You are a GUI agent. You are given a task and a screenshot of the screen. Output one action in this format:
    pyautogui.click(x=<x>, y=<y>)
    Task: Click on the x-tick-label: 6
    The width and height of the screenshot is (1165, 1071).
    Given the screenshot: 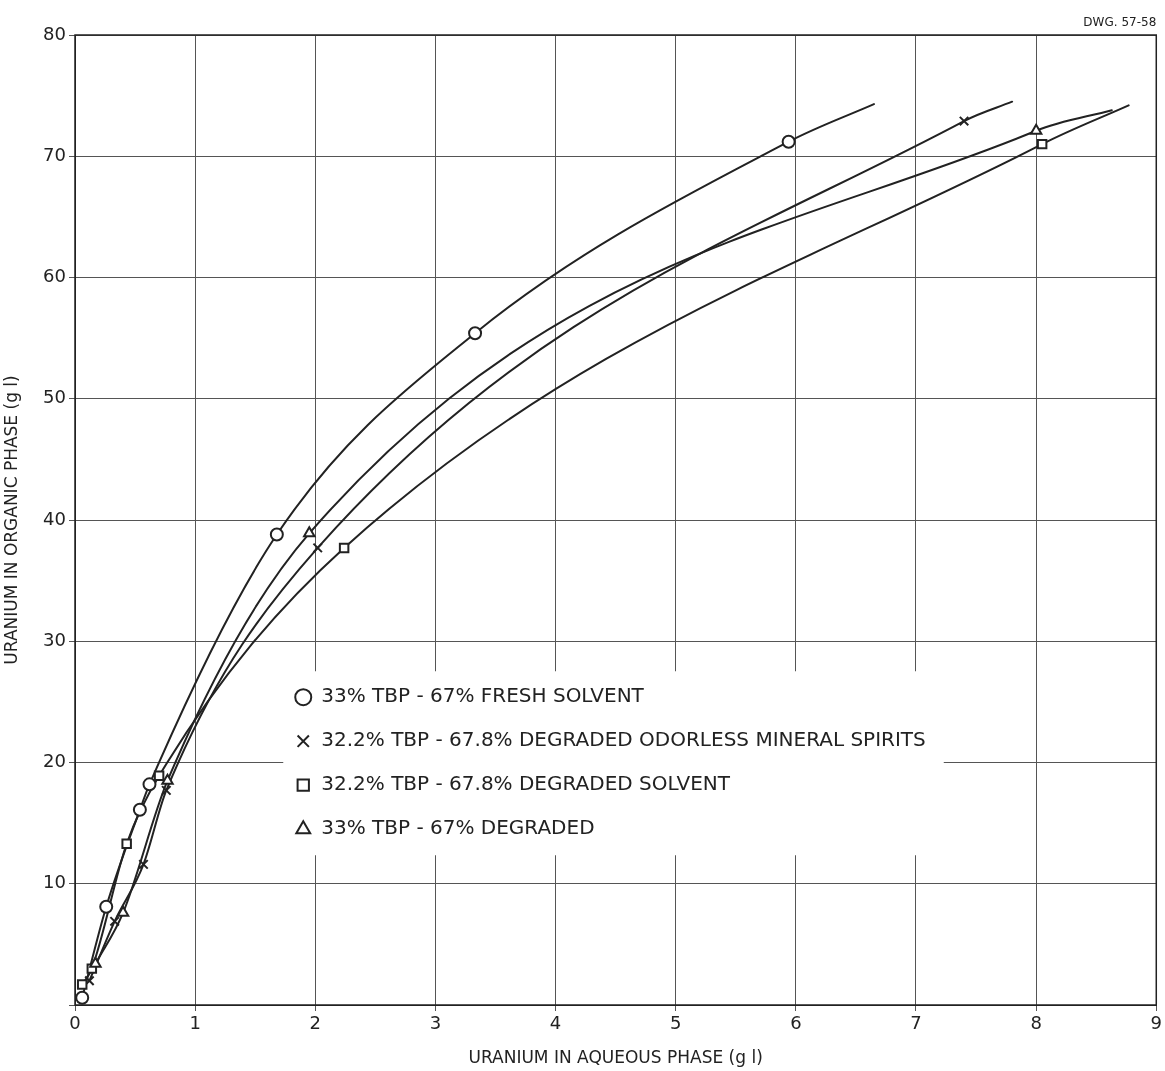 What is the action you would take?
    pyautogui.click(x=796, y=1023)
    